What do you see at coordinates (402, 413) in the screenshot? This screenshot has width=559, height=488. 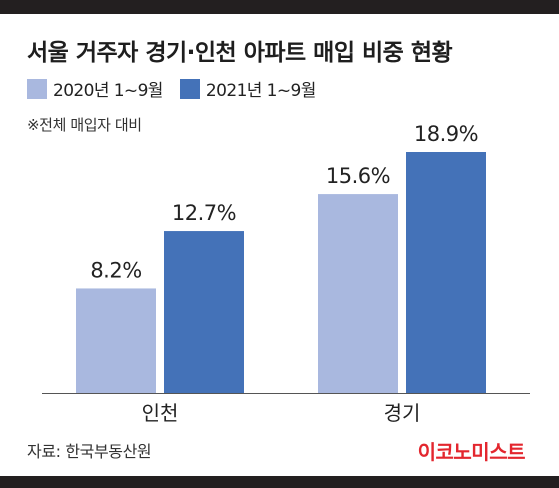 I see `category-label-gyeonggi: 경기` at bounding box center [402, 413].